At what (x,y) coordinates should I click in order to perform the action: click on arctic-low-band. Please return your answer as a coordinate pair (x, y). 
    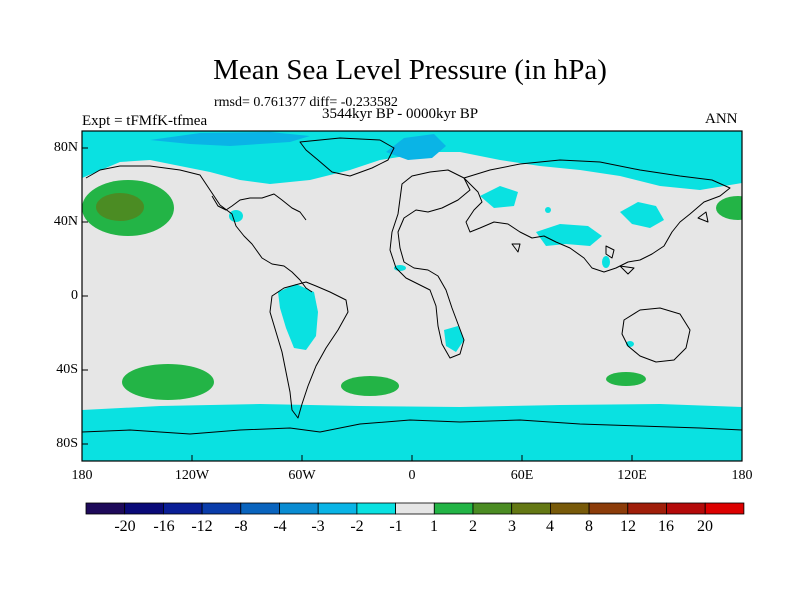
    Looking at the image, I should click on (412, 160).